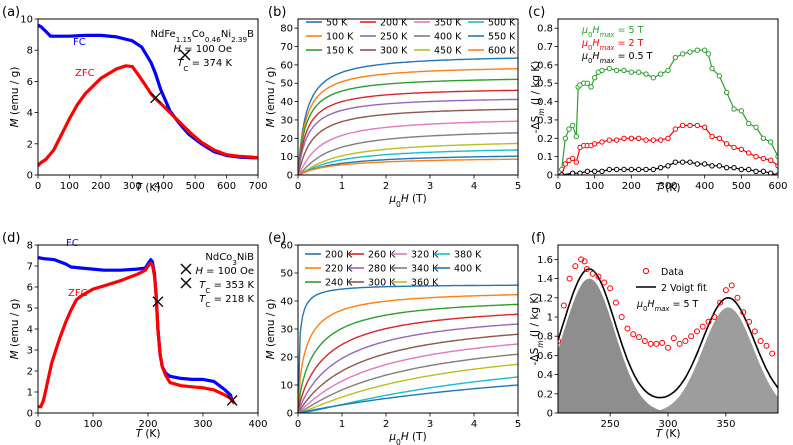 This screenshot has height=445, width=793. What do you see at coordinates (538, 238) in the screenshot?
I see `panel-label: (f)` at bounding box center [538, 238].